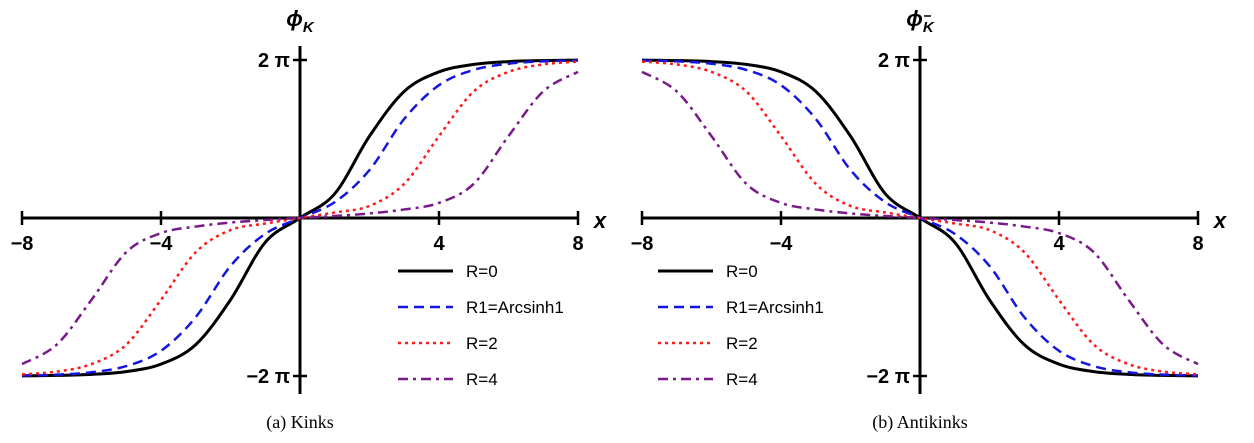  I want to click on panel-caption: (b) Antikinks, so click(920, 422).